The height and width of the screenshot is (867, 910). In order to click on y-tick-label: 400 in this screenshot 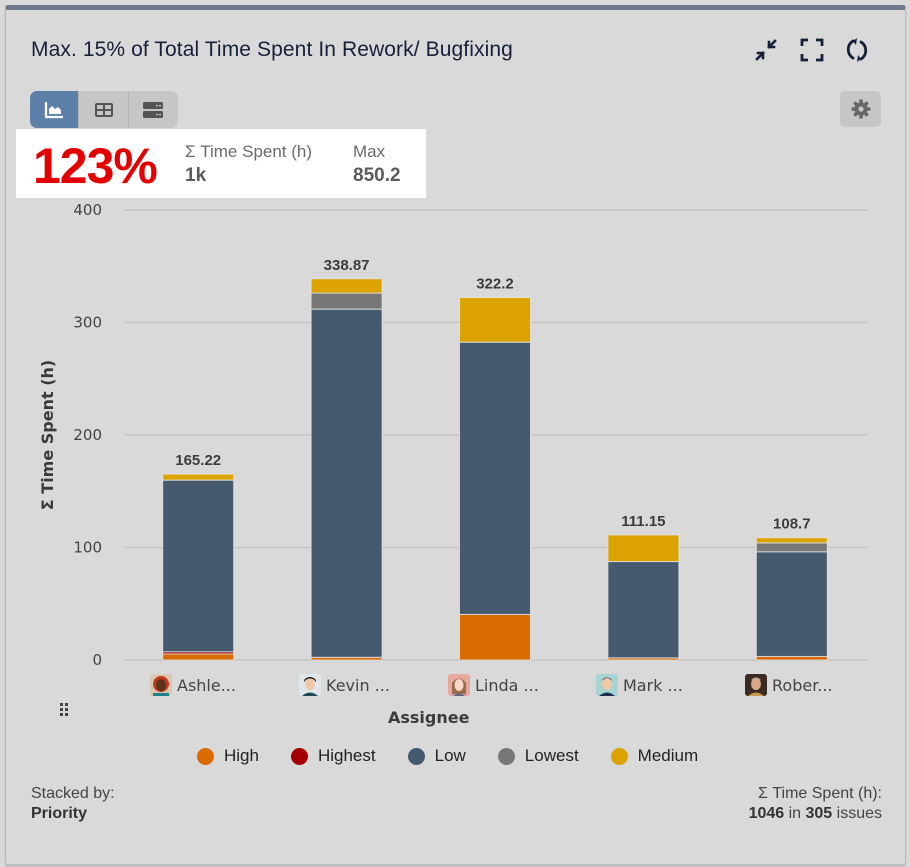, I will do `click(87, 210)`.